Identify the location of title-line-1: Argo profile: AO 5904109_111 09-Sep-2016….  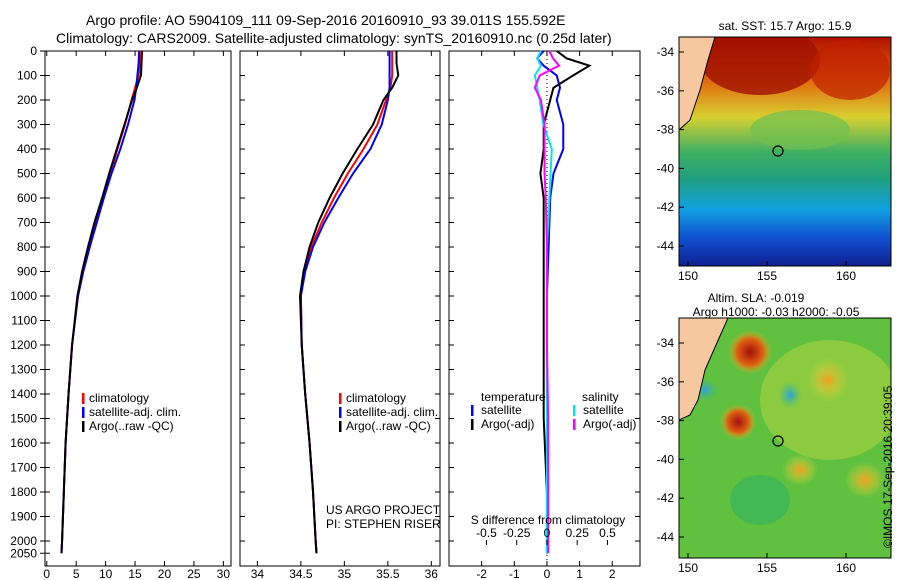
(326, 20).